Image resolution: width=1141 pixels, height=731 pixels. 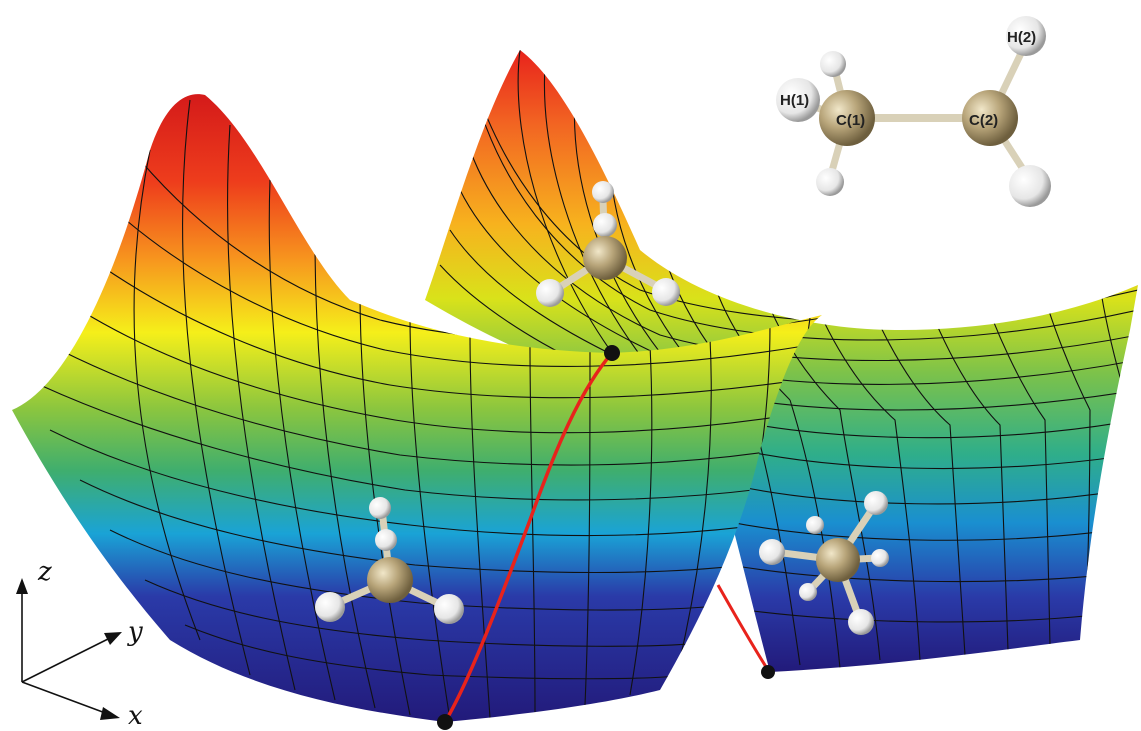 What do you see at coordinates (389, 560) in the screenshot?
I see `methyl-fragment-front-icon` at bounding box center [389, 560].